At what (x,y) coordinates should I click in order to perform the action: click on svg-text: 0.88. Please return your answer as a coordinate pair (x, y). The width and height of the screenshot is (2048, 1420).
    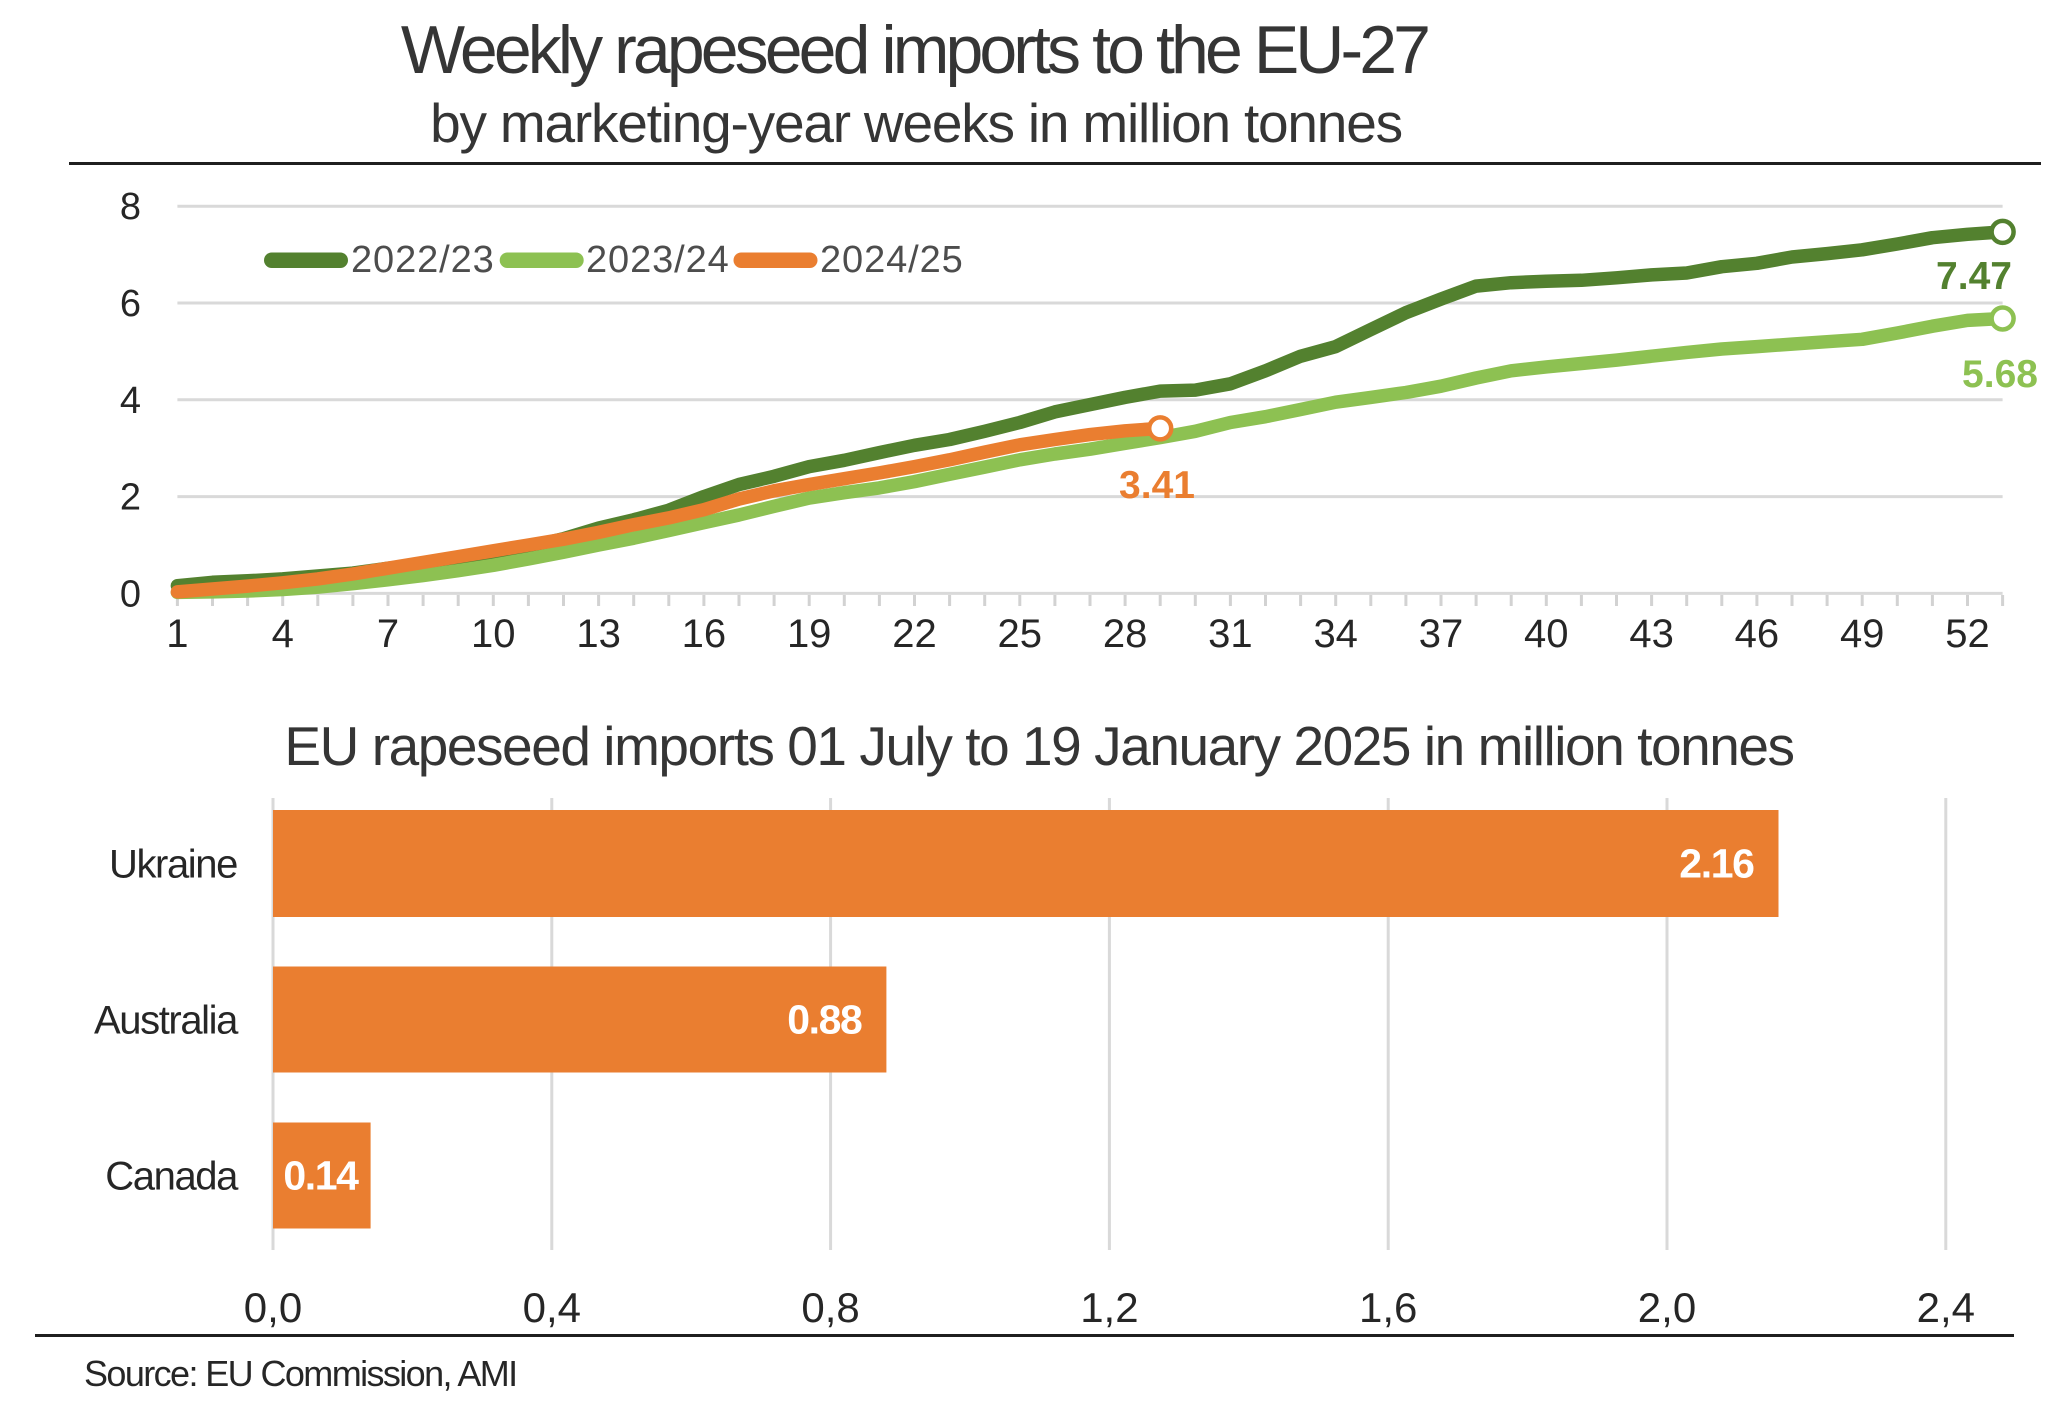
    Looking at the image, I should click on (824, 1020).